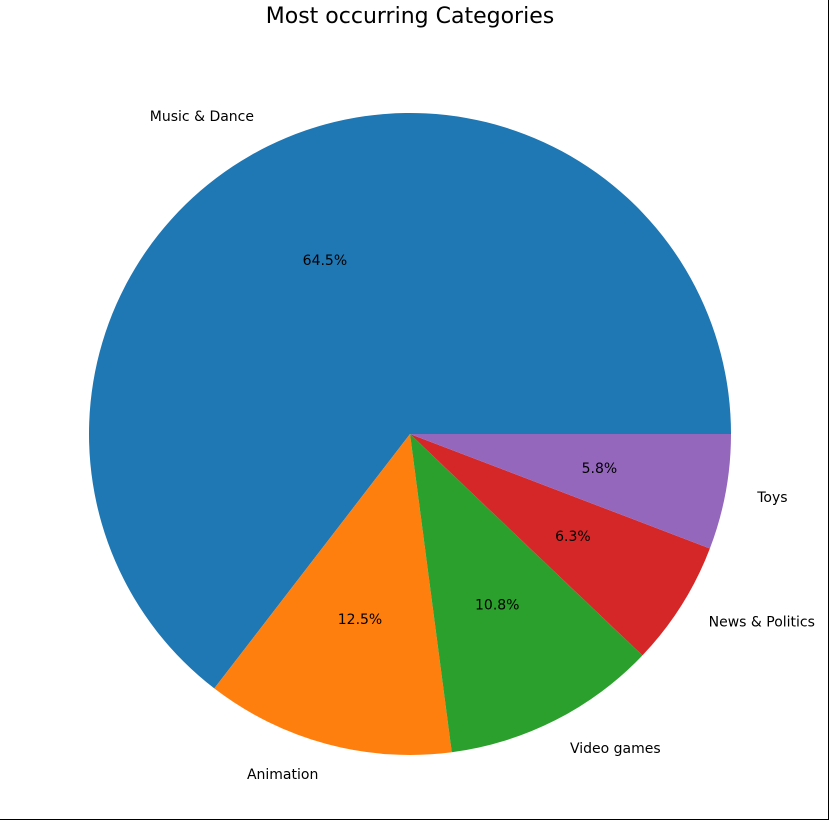  Describe the element at coordinates (410, 16) in the screenshot. I see `chart-title: Most occurring Categories` at that location.